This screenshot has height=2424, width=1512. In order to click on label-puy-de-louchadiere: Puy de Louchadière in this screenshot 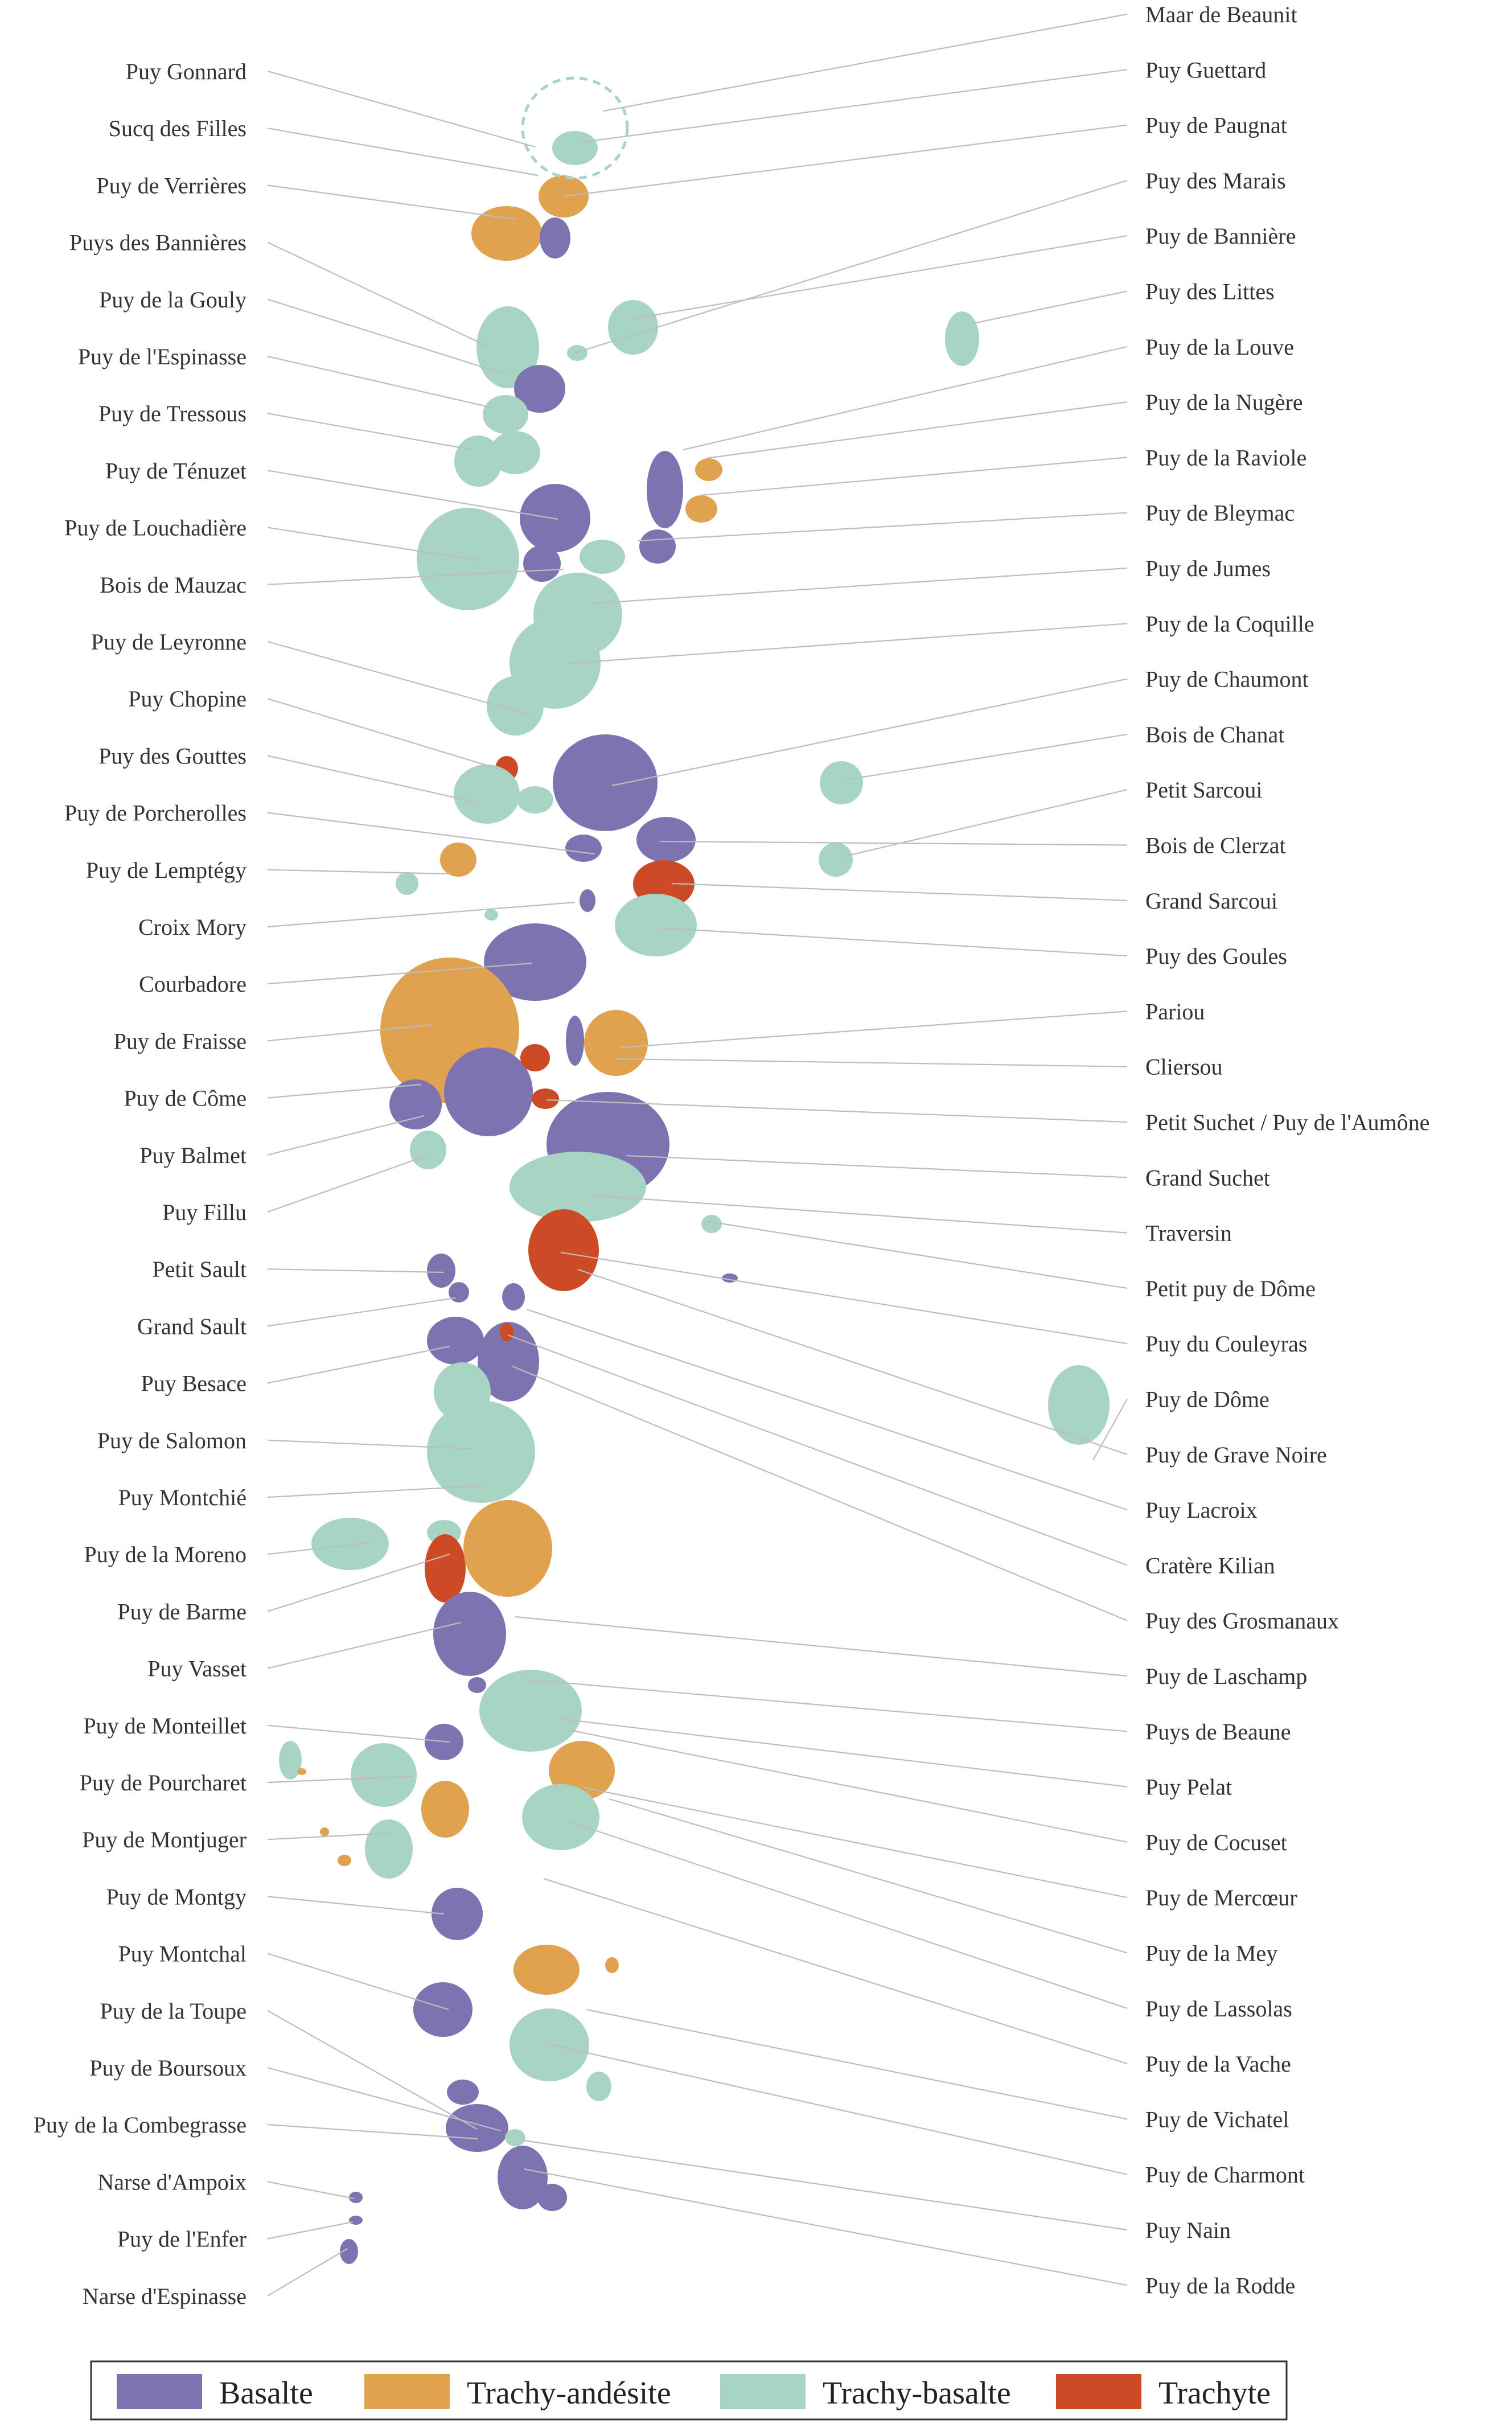, I will do `click(155, 528)`.